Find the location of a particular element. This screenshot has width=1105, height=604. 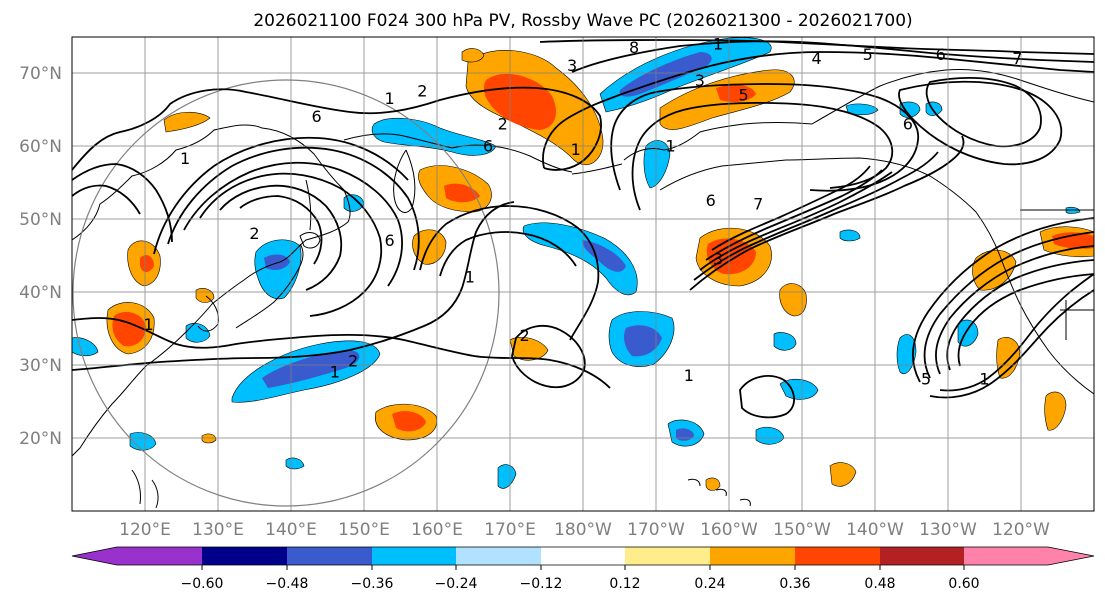

colorbar-tick-label: 0.48 is located at coordinates (879, 584).